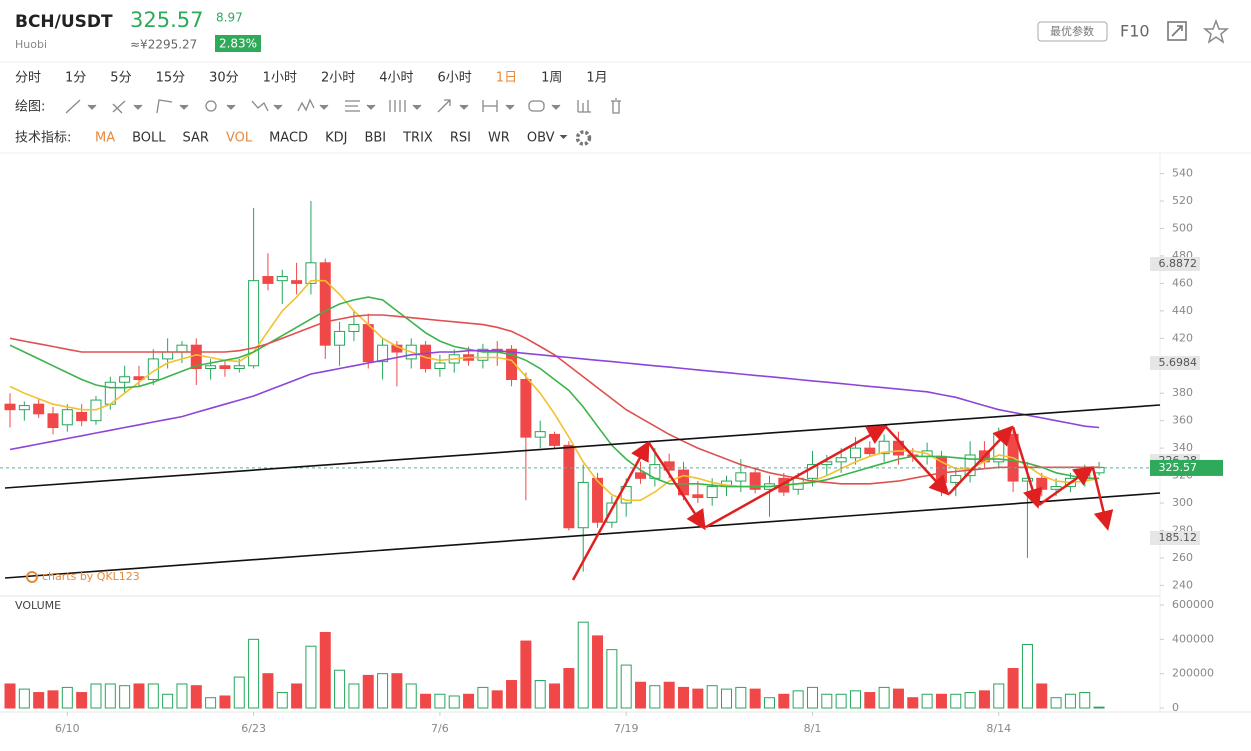  Describe the element at coordinates (1182, 392) in the screenshot. I see `y-tick-label: 380` at that location.